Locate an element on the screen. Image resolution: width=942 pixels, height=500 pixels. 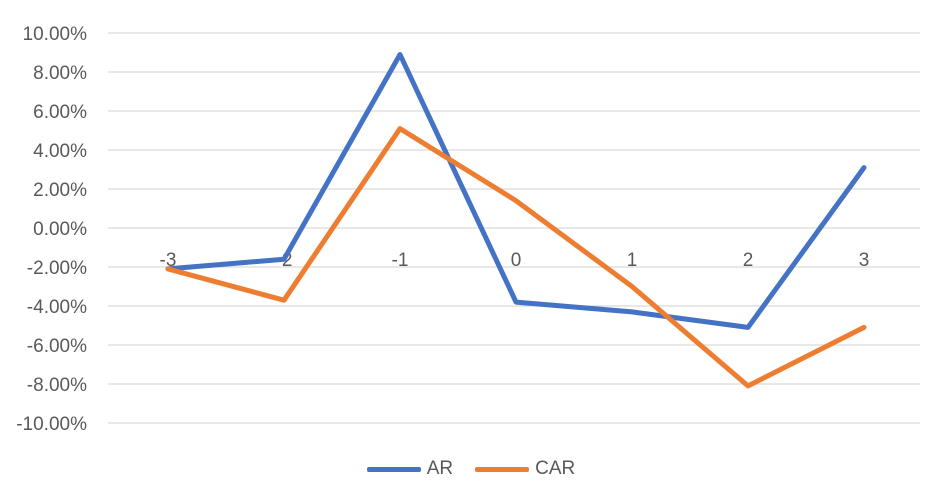
legend-item-car: CAR is located at coordinates (525, 469).